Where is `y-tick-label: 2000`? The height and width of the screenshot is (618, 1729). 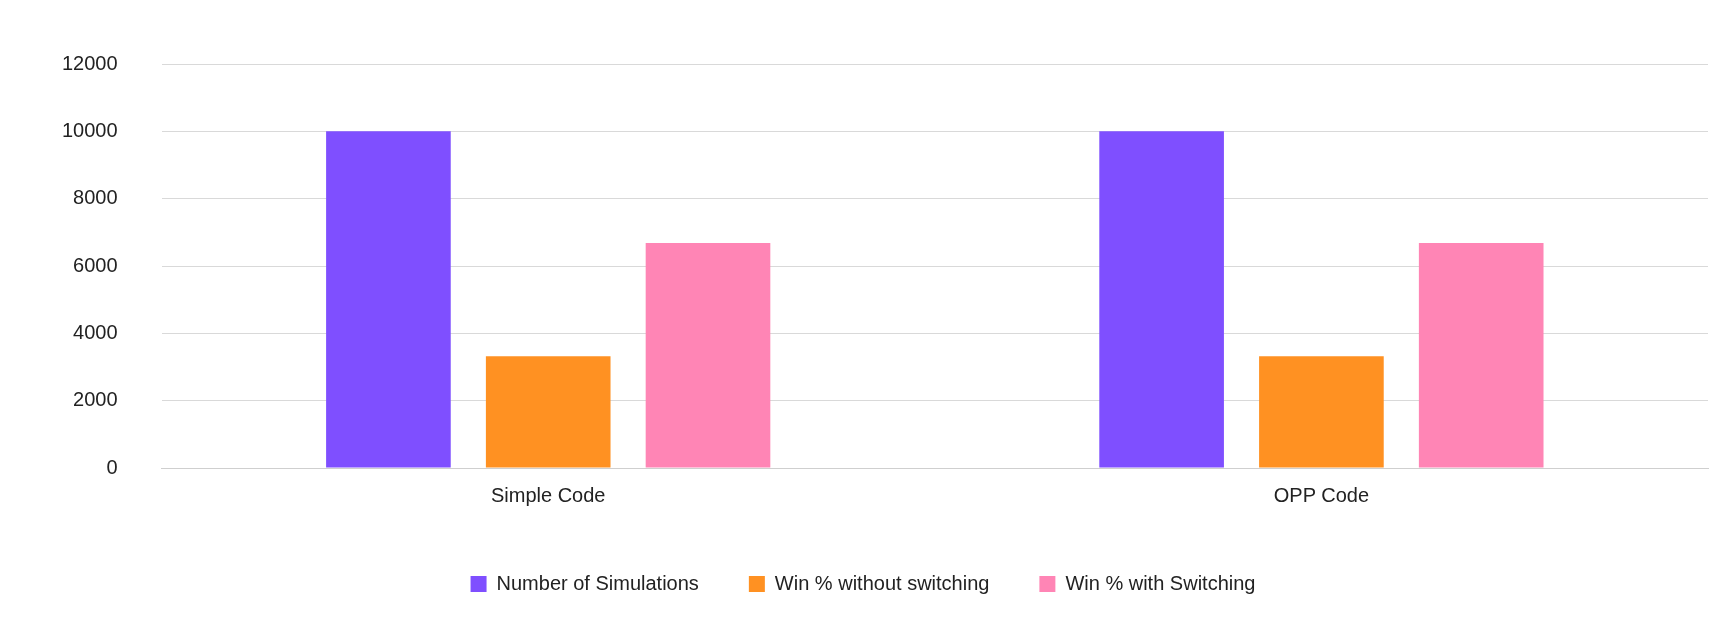 y-tick-label: 2000 is located at coordinates (95, 399).